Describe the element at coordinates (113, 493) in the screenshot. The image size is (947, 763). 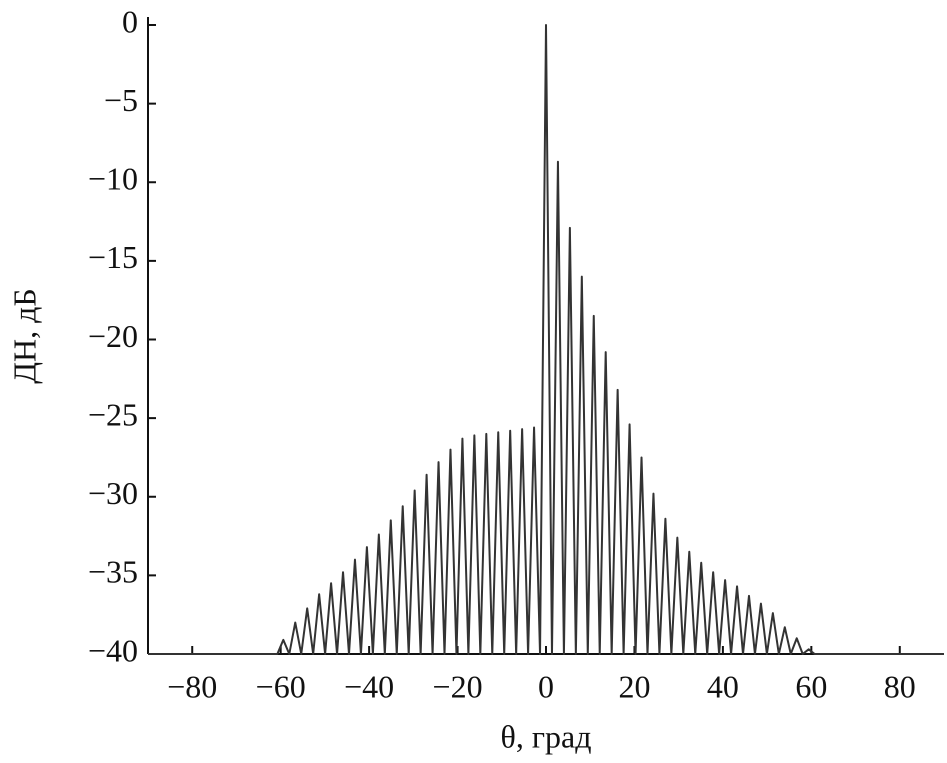
I see `y-tick-label: −30` at that location.